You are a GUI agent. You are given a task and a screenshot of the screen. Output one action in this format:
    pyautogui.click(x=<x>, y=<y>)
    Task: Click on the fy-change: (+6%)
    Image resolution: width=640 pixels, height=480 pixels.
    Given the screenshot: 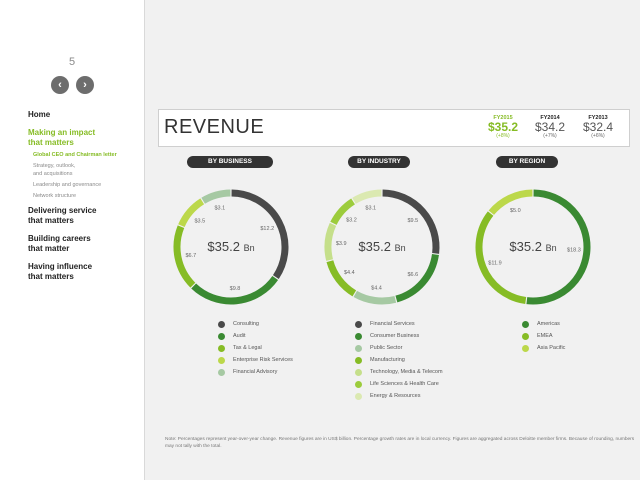 What is the action you would take?
    pyautogui.click(x=598, y=136)
    